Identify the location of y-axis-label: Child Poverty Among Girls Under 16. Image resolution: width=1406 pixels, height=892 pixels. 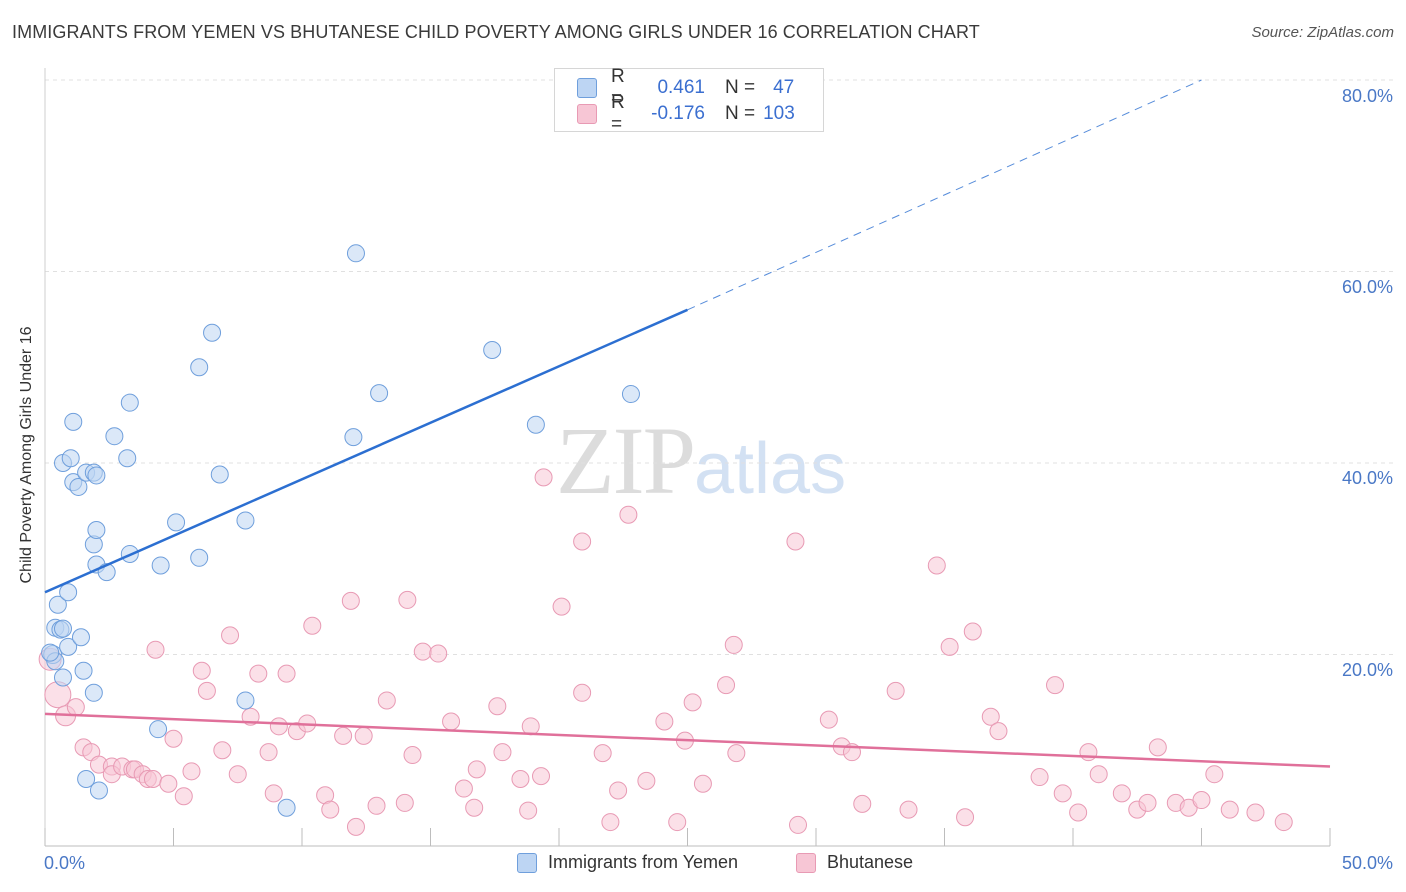
(26, 455).